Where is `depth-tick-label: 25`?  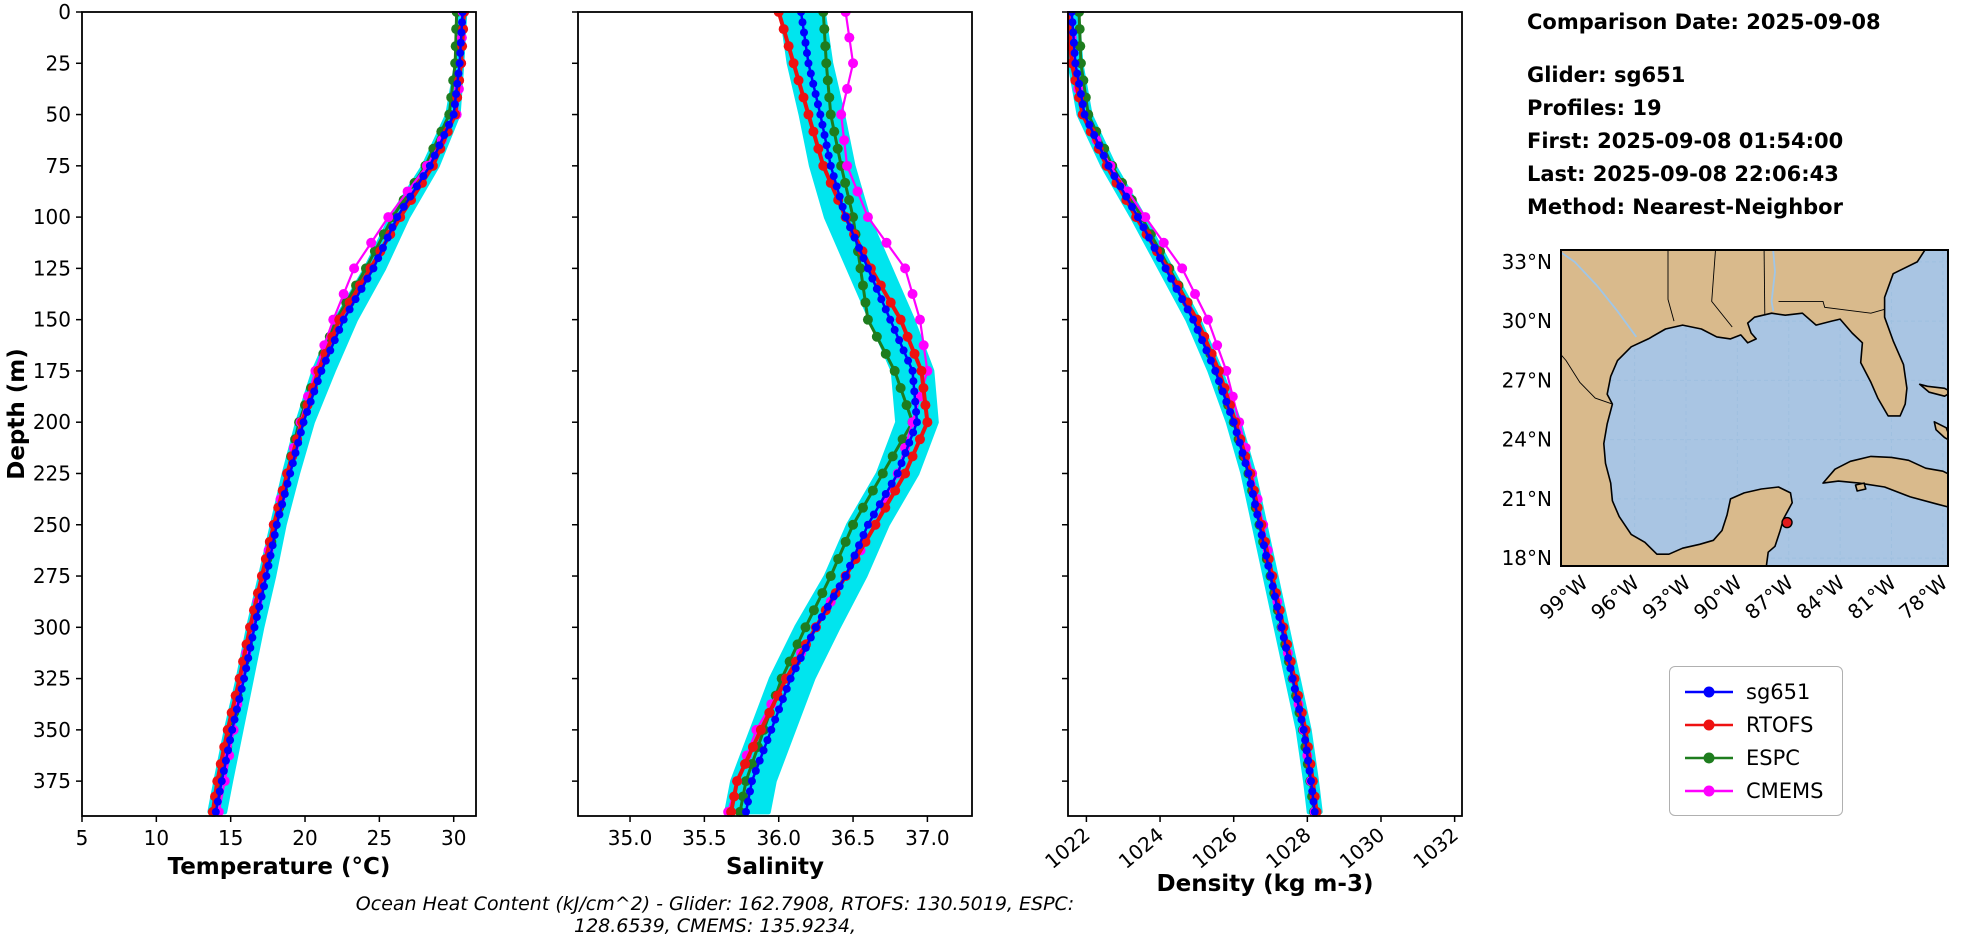
depth-tick-label: 25 is located at coordinates (58, 63).